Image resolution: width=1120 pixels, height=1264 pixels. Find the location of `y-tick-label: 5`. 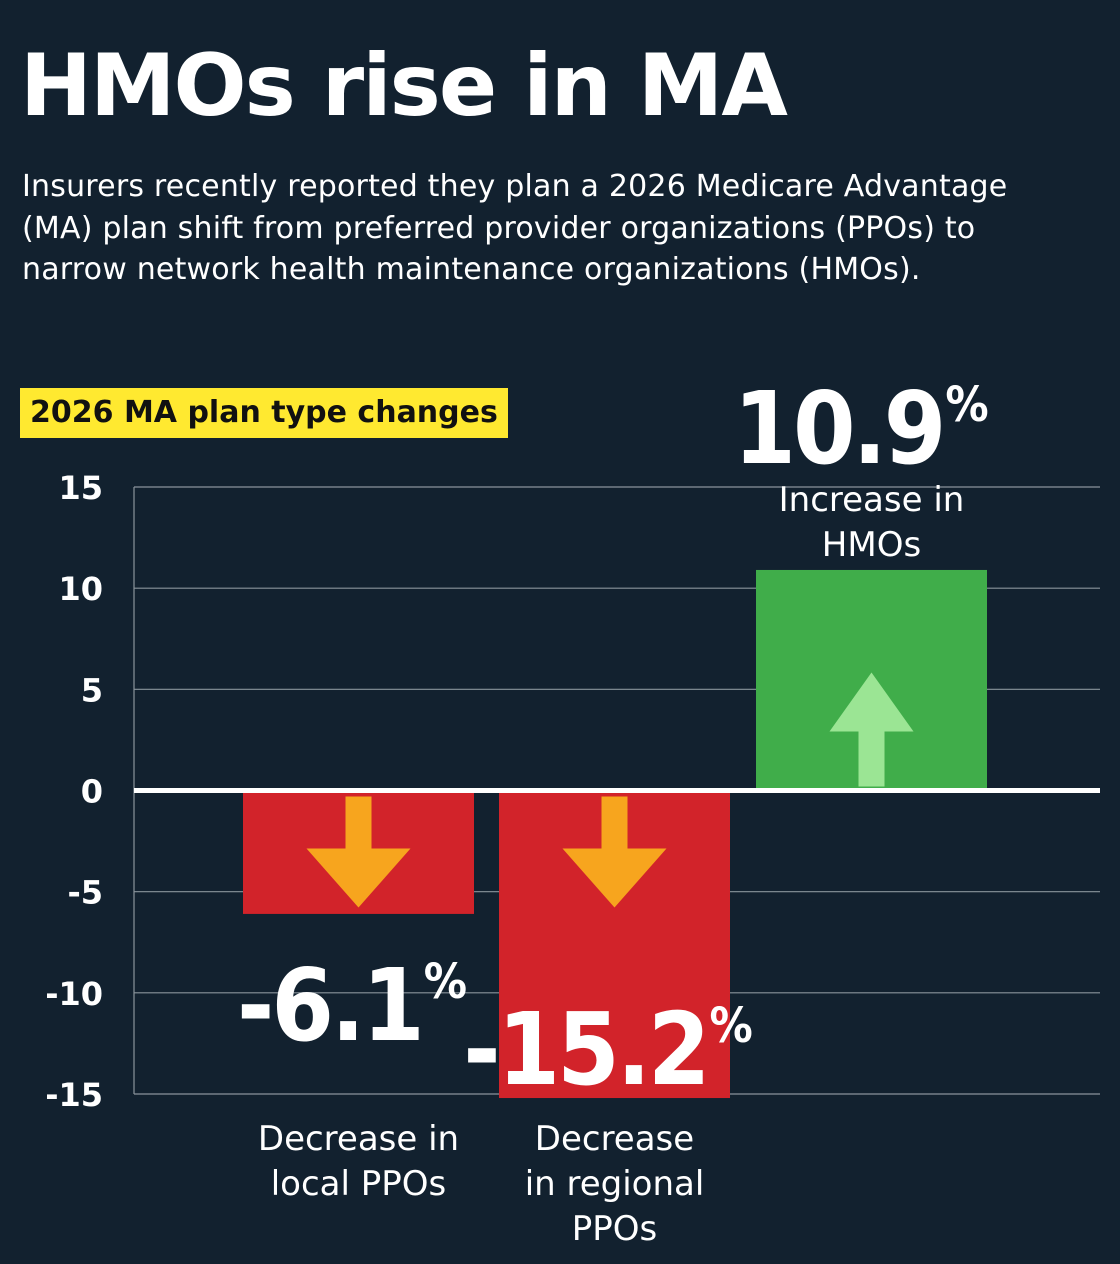

y-tick-label: 5 is located at coordinates (92, 690).